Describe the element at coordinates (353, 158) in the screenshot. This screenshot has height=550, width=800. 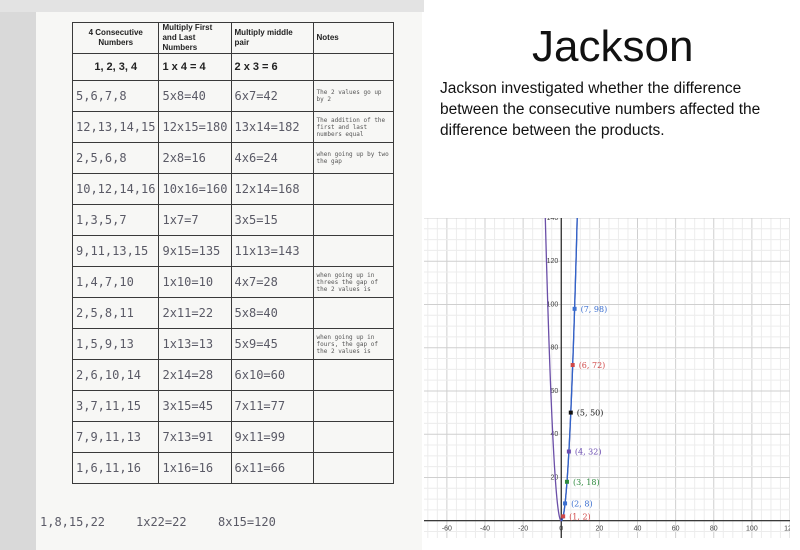
I see `row-notes: when going up by two the gap` at that location.